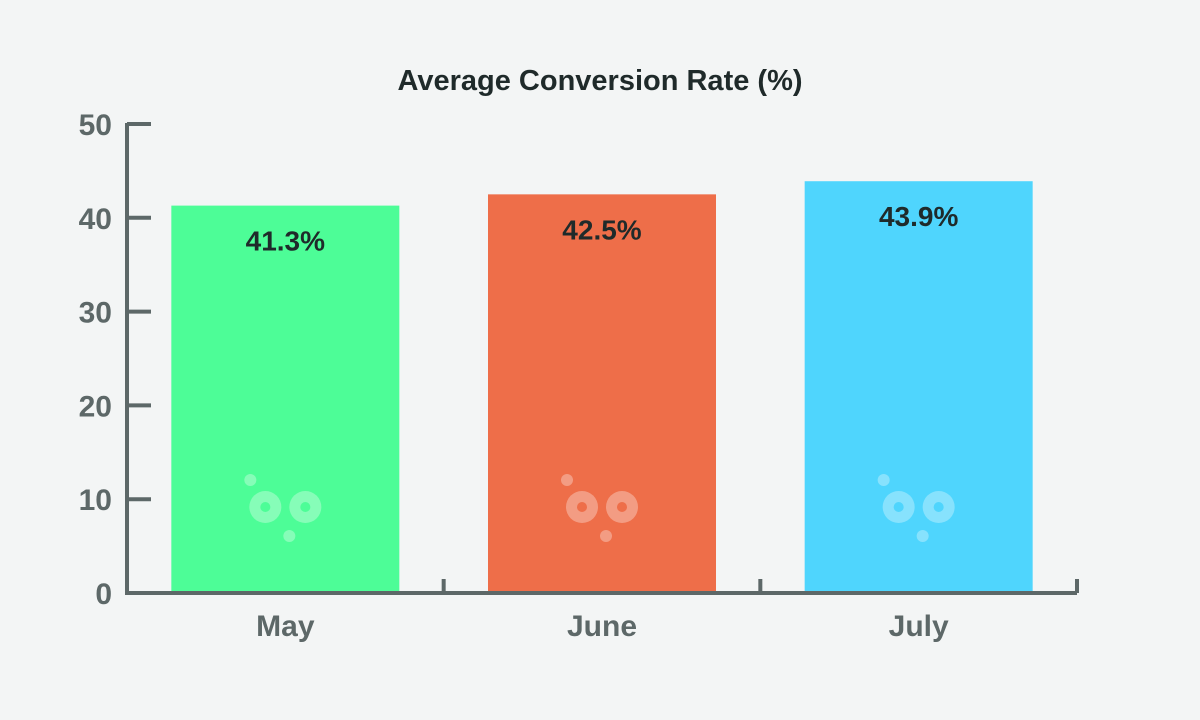  I want to click on bar-july, so click(918, 387).